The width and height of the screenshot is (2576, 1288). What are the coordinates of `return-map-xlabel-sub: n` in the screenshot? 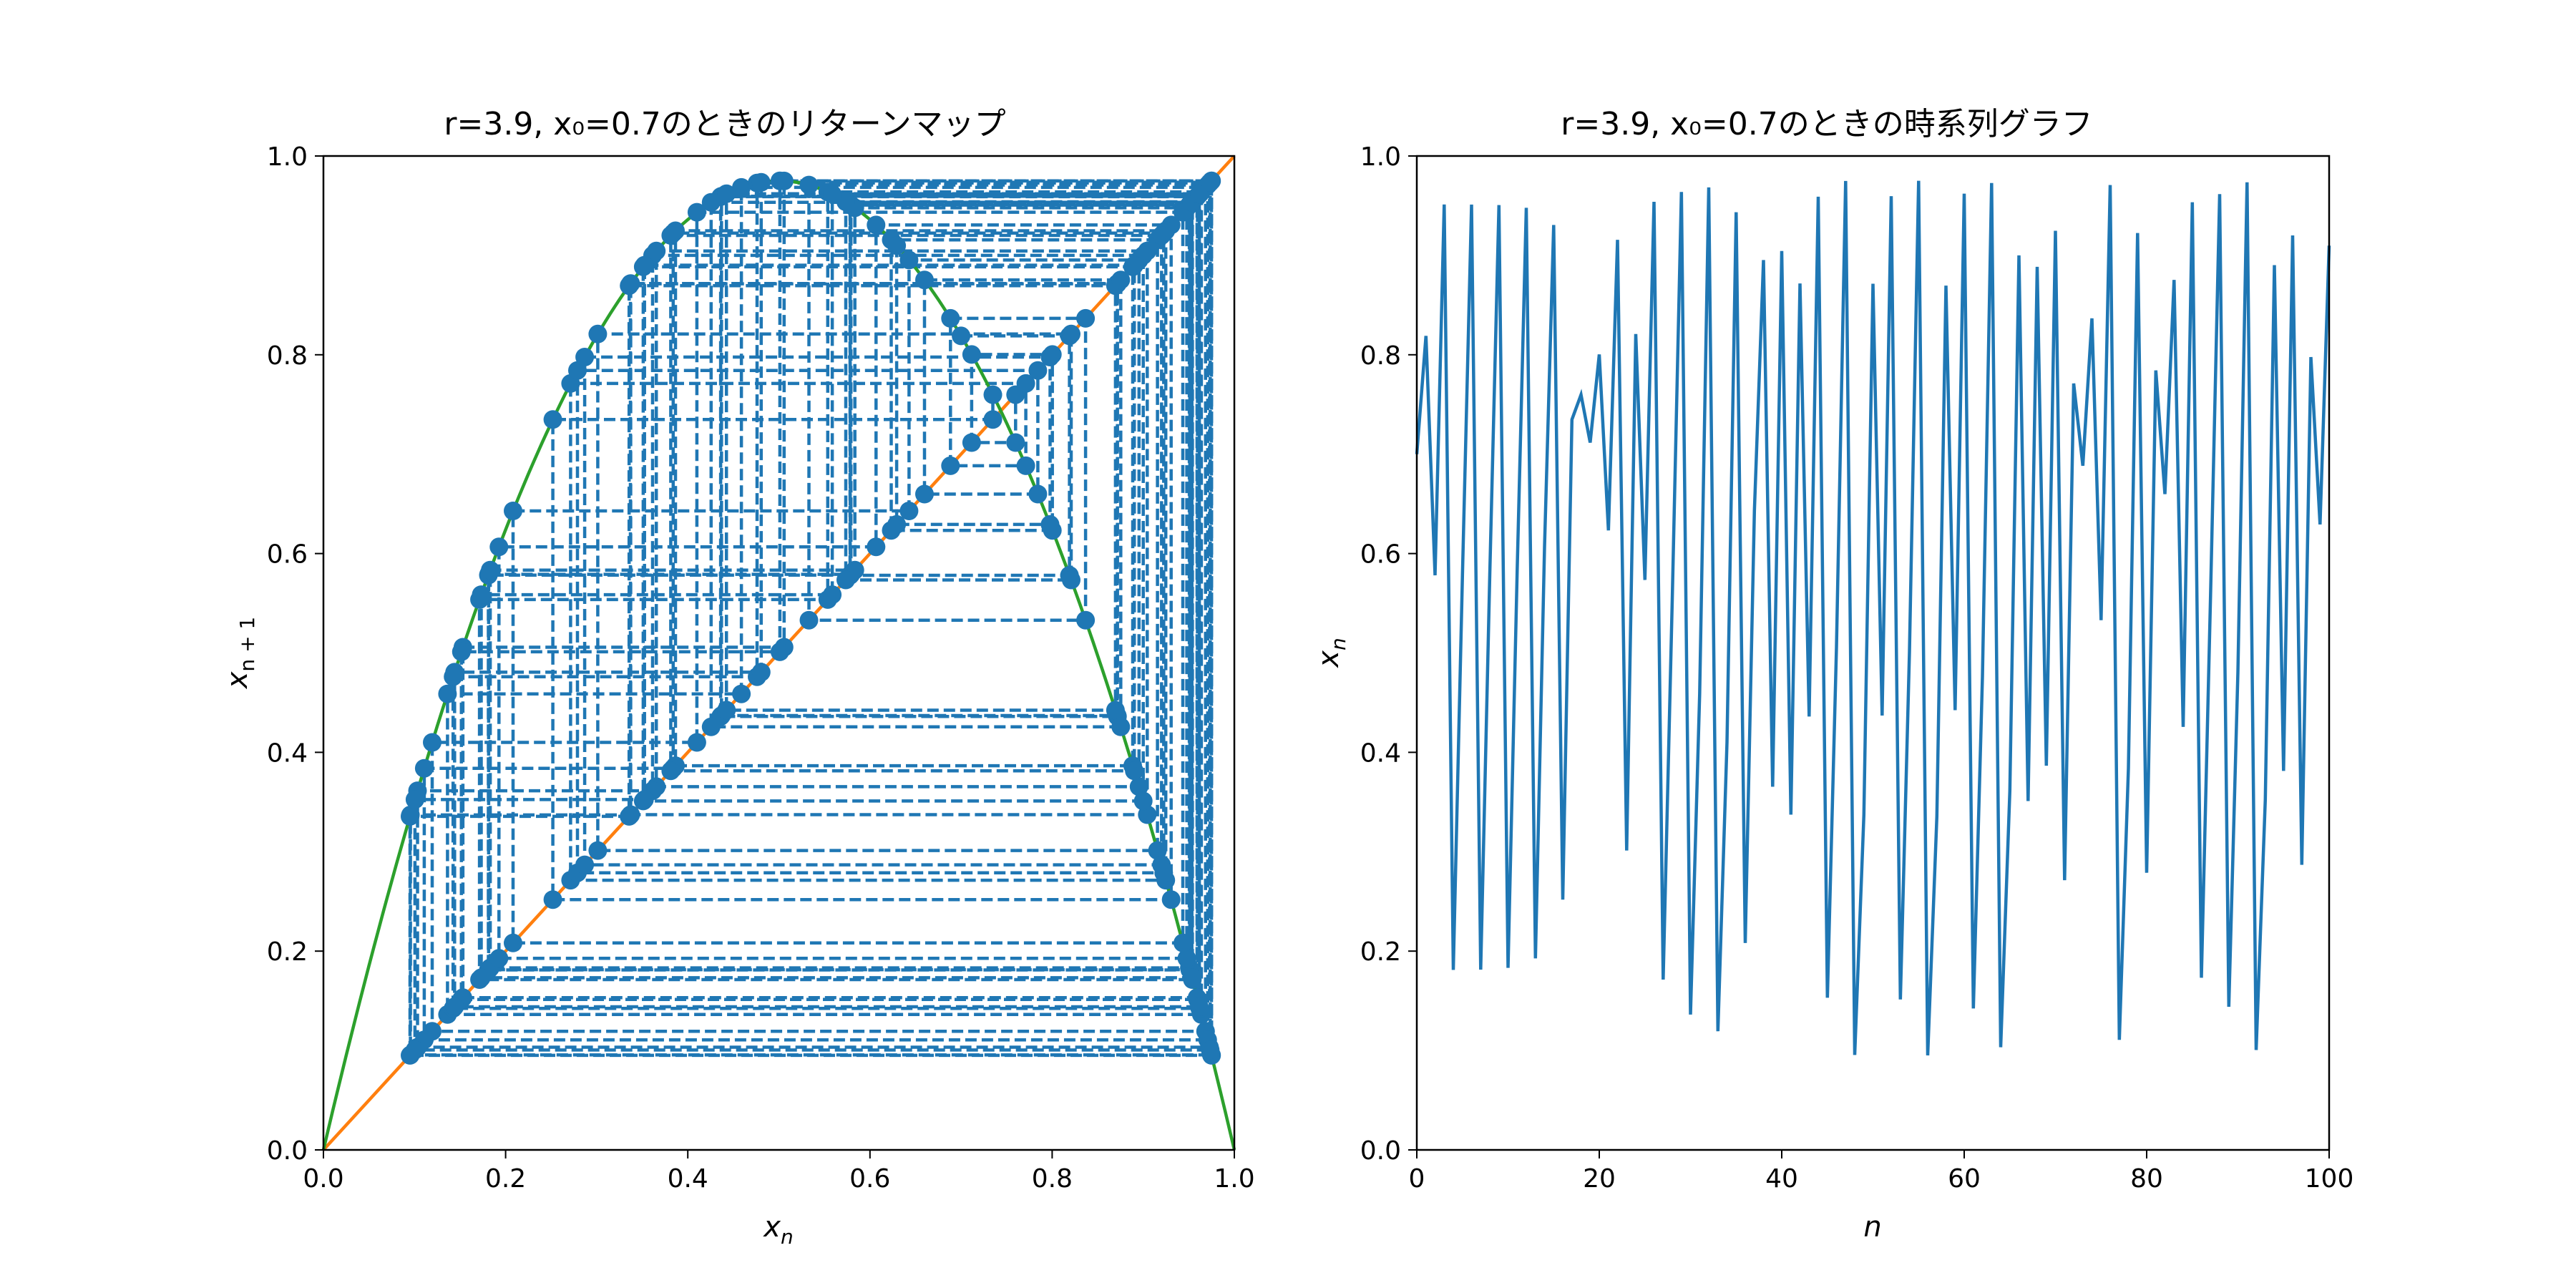 It's located at (788, 1237).